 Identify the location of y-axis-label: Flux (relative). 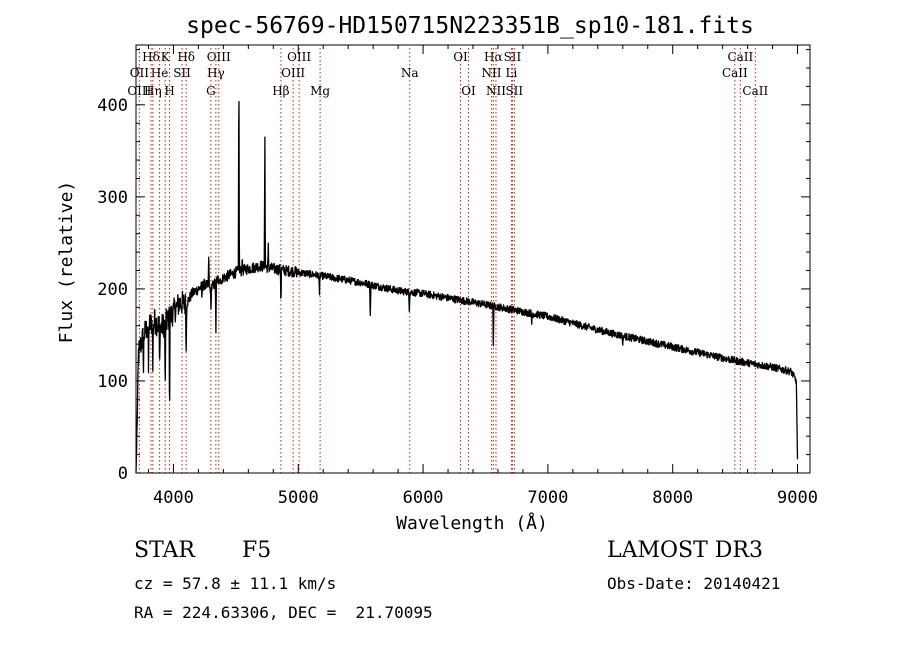
(66, 262).